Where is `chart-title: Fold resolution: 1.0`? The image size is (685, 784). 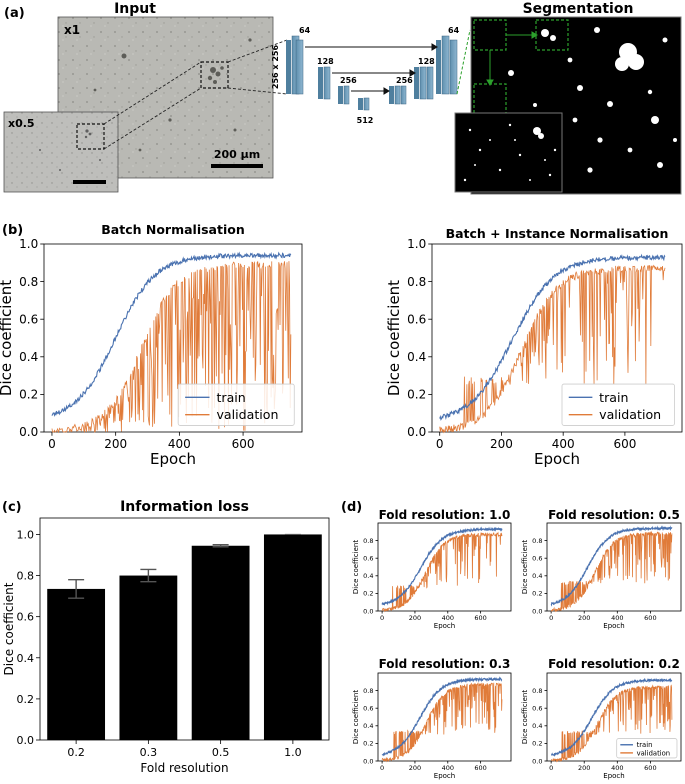 chart-title: Fold resolution: 1.0 is located at coordinates (445, 515).